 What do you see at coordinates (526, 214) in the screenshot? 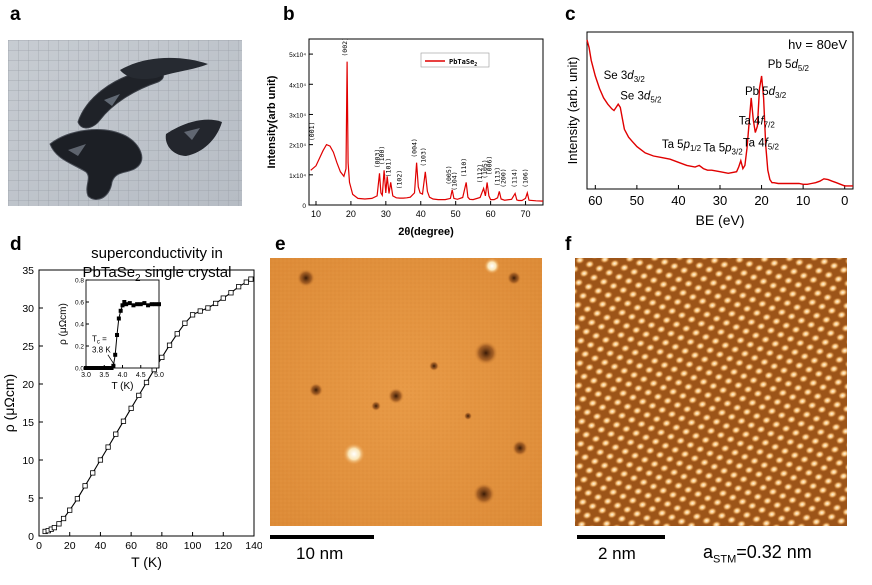
I see `xrd-x-tick-label: 70` at bounding box center [526, 214].